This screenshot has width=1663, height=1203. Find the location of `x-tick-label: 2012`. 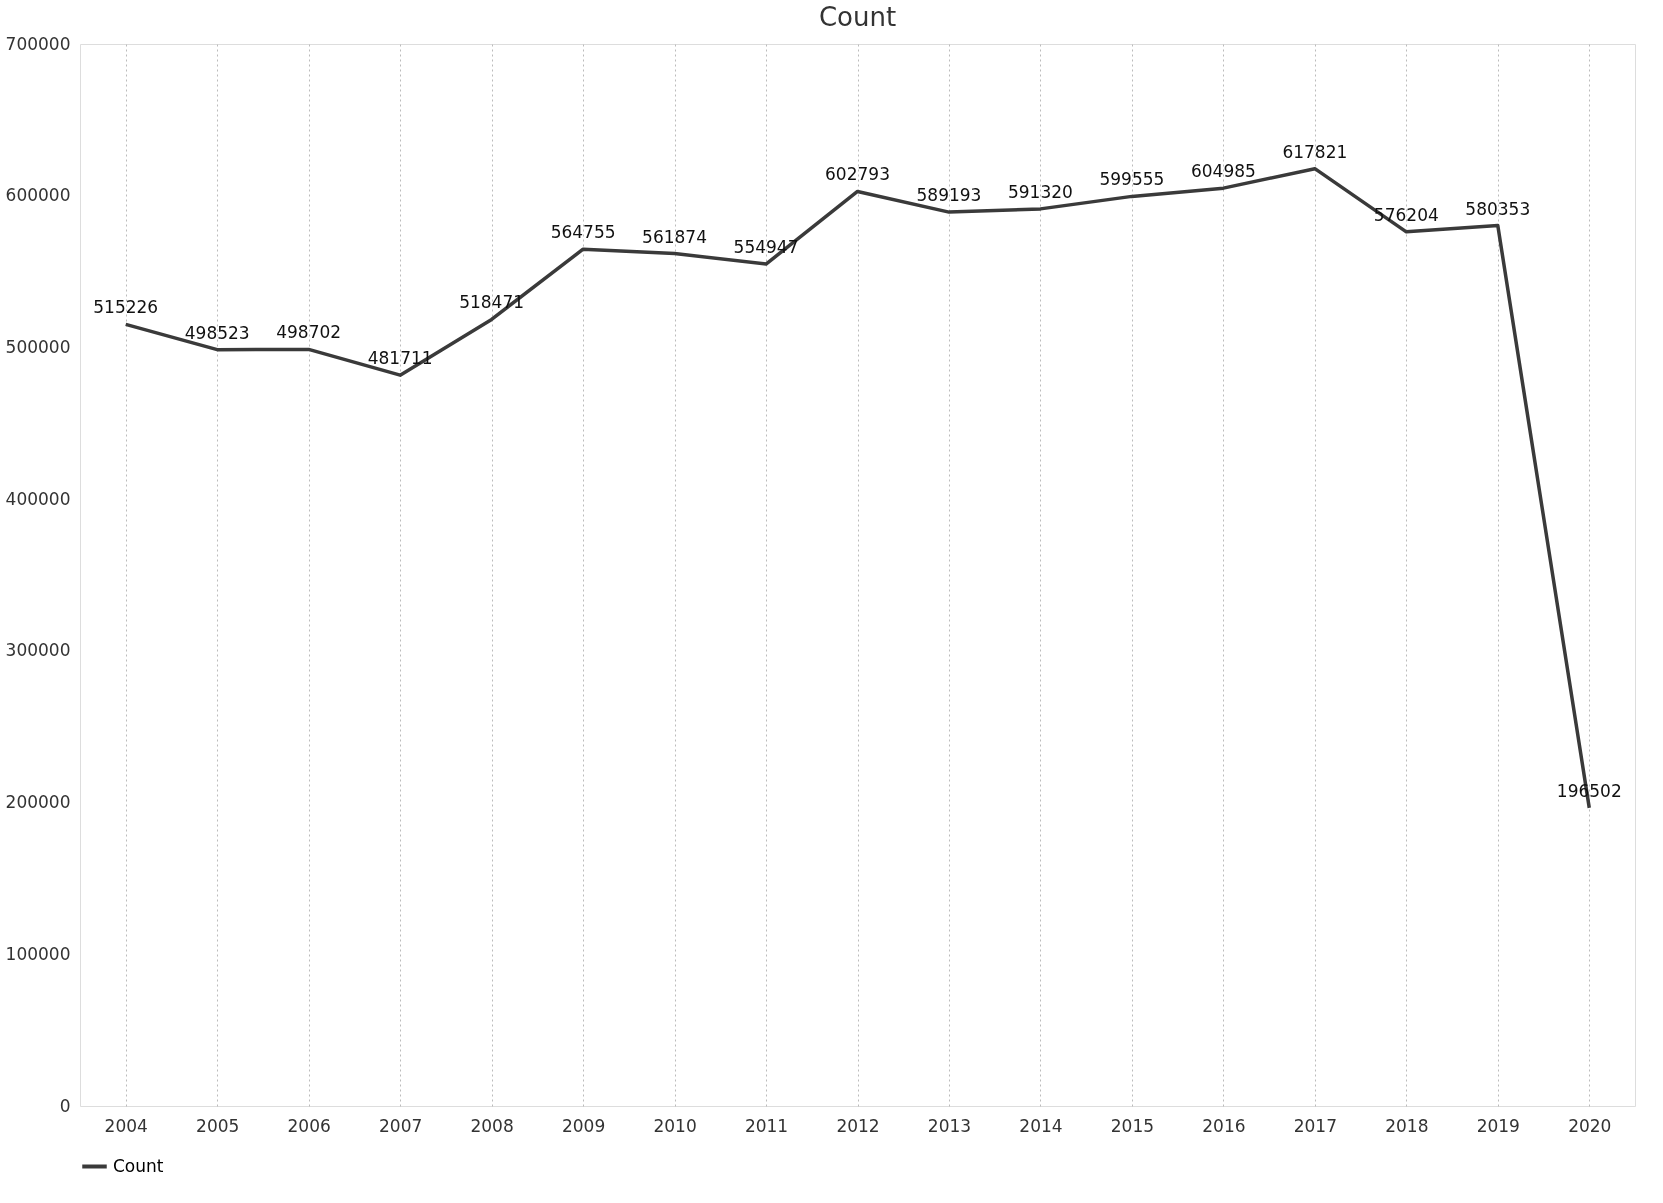

x-tick-label: 2012 is located at coordinates (858, 1125).